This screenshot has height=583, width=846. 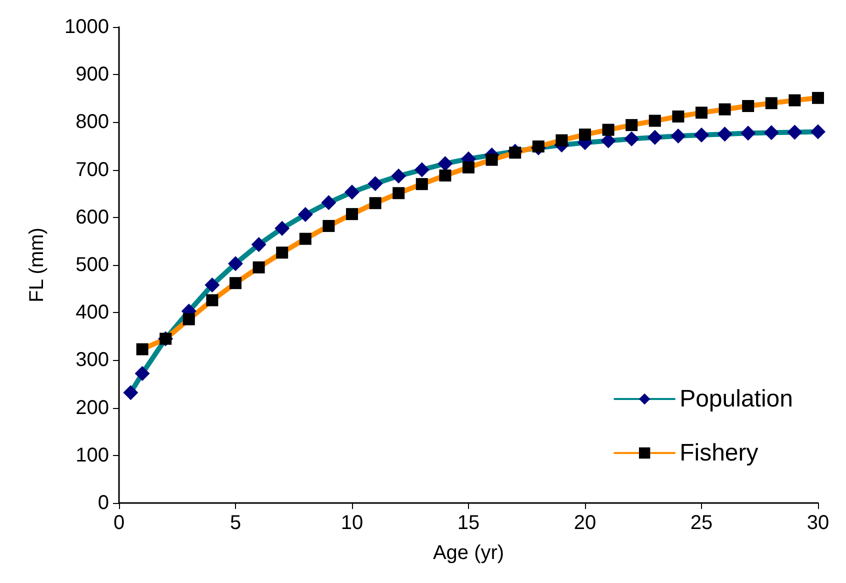 What do you see at coordinates (92, 217) in the screenshot?
I see `y-tick-label: 600` at bounding box center [92, 217].